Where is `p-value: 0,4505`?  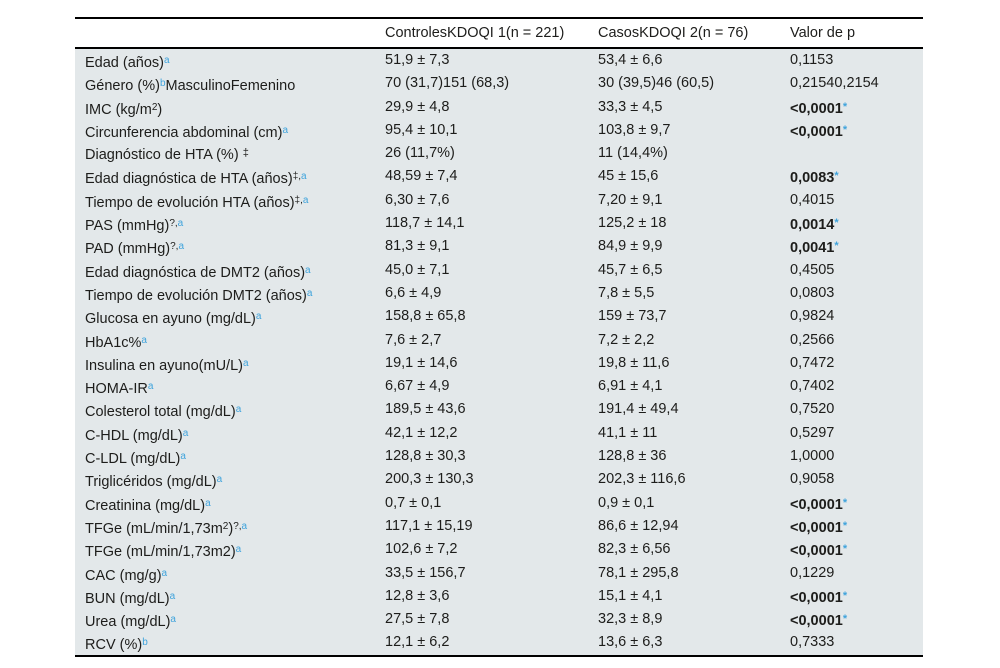 p-value: 0,4505 is located at coordinates (812, 269).